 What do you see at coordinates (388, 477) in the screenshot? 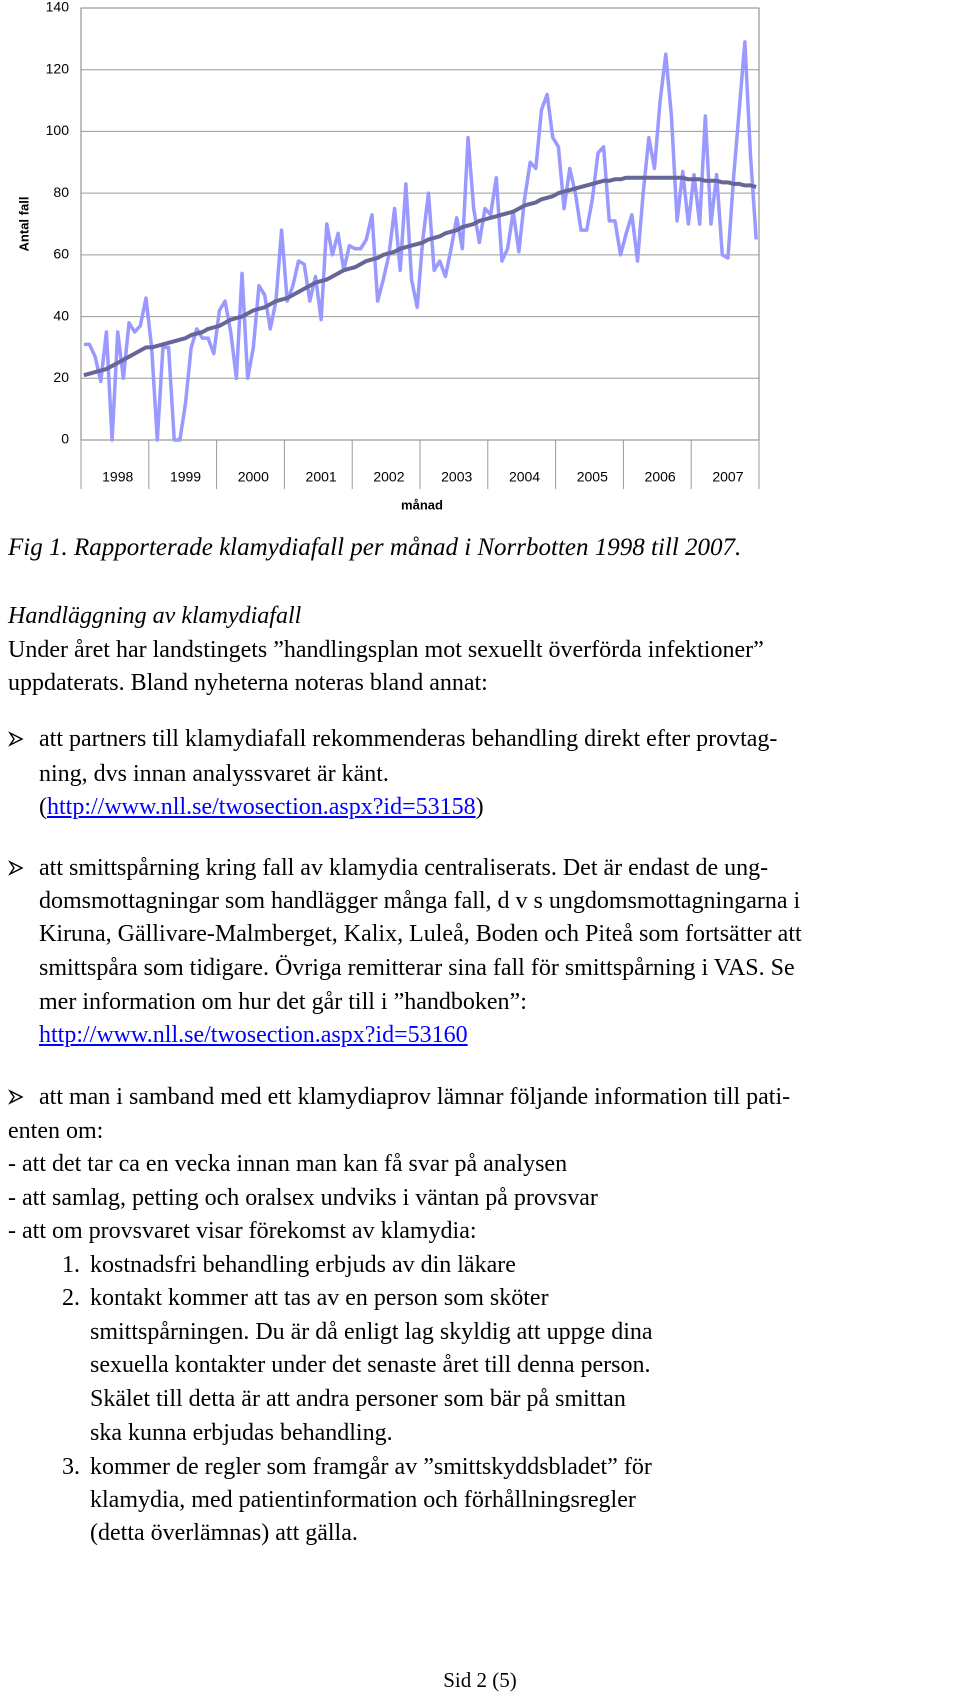
I see `x-tick-label: 2002` at bounding box center [388, 477].